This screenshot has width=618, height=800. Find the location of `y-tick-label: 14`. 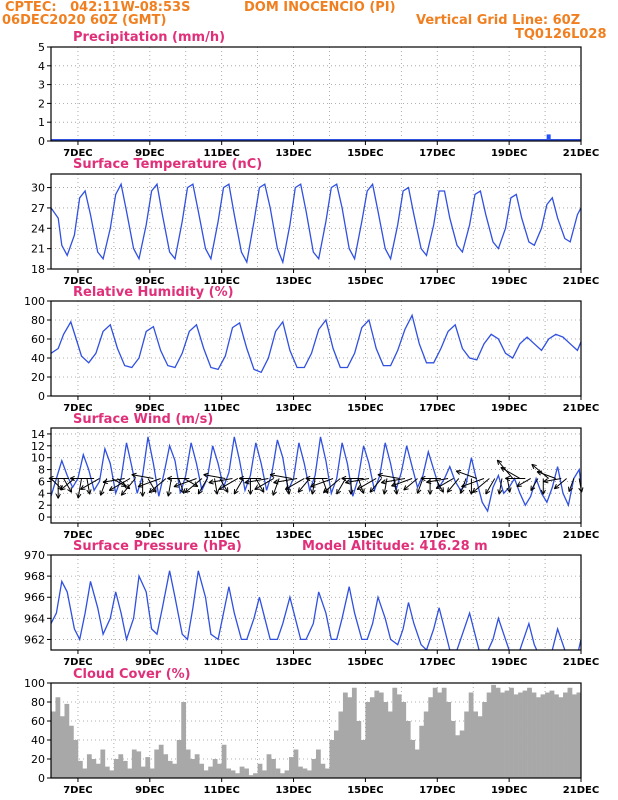

y-tick-label: 14 is located at coordinates (38, 434).